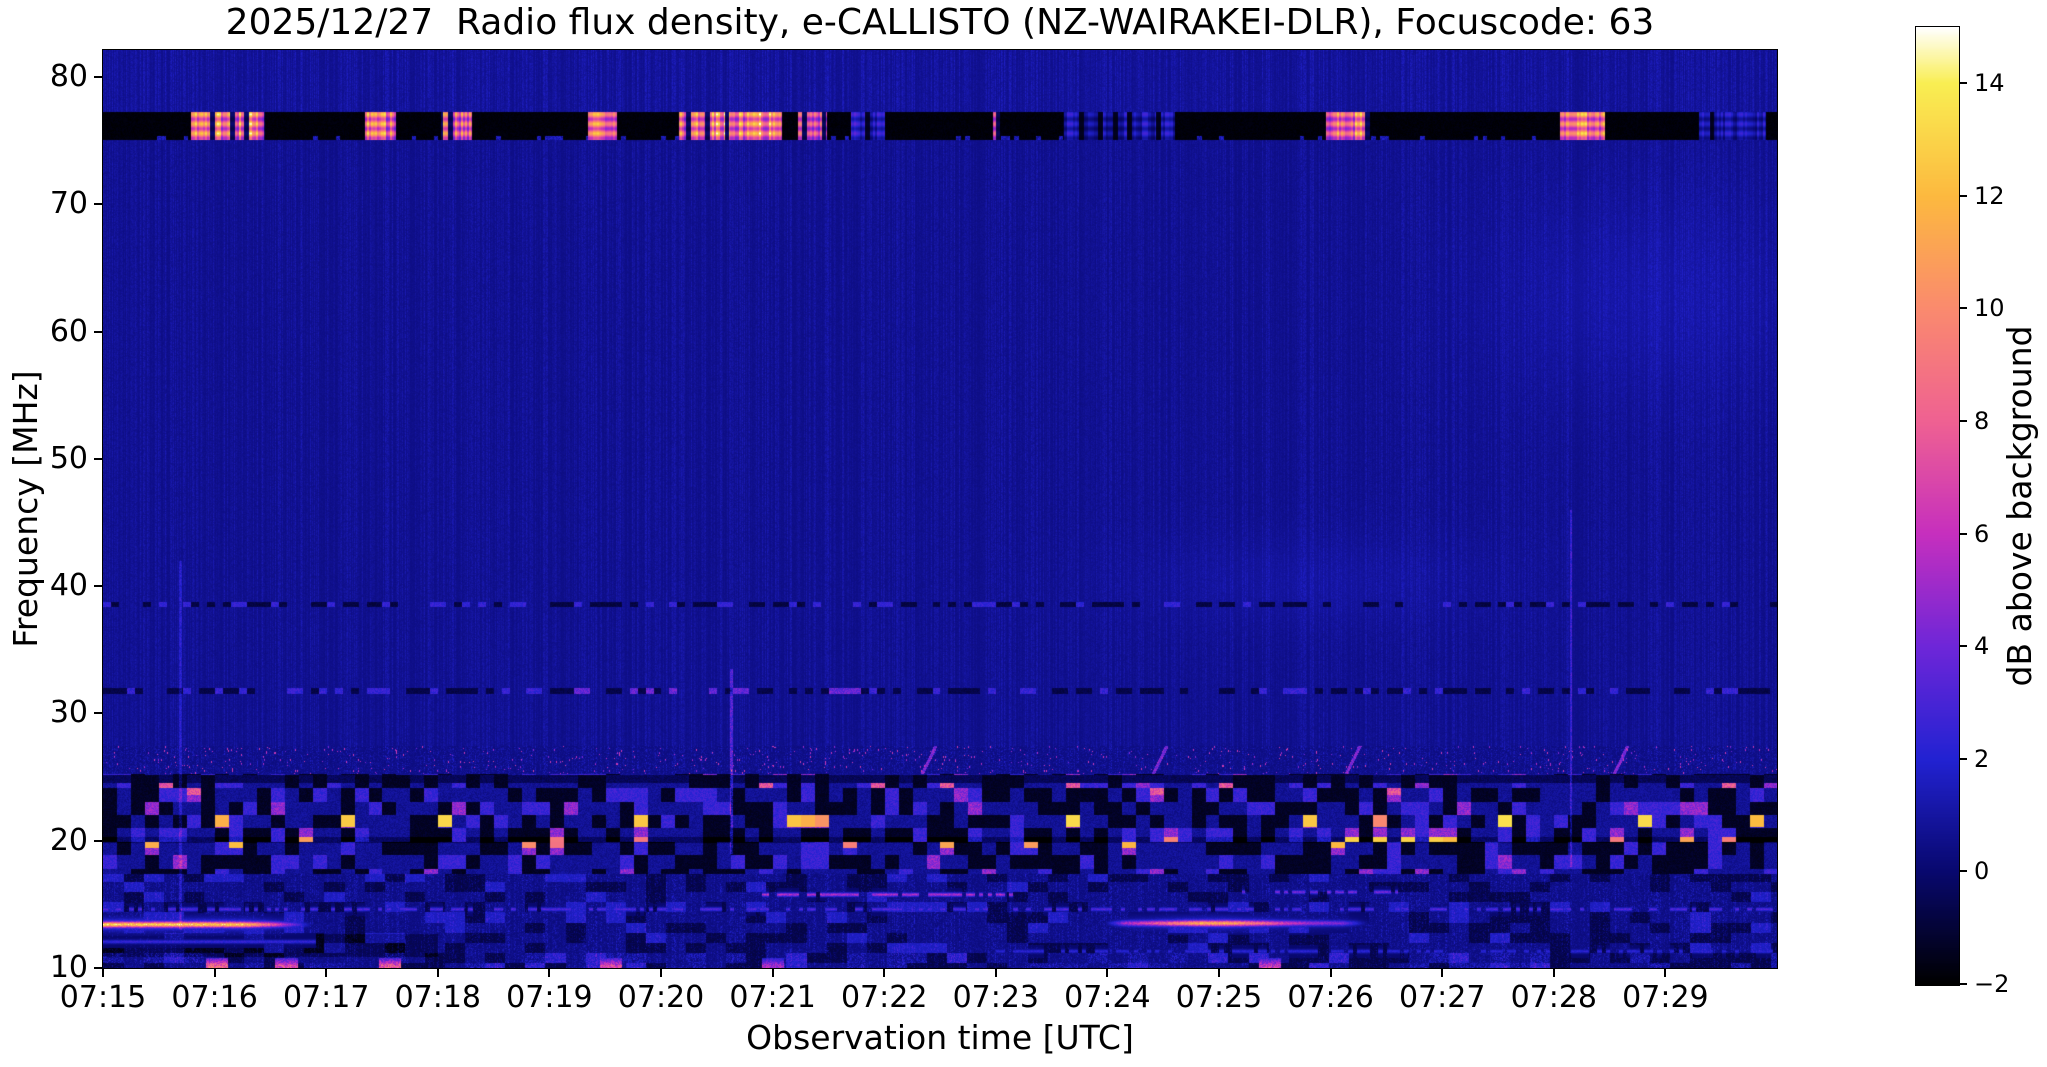 The image size is (2047, 1067). I want to click on x-tick-label: 07:21, so click(772, 997).